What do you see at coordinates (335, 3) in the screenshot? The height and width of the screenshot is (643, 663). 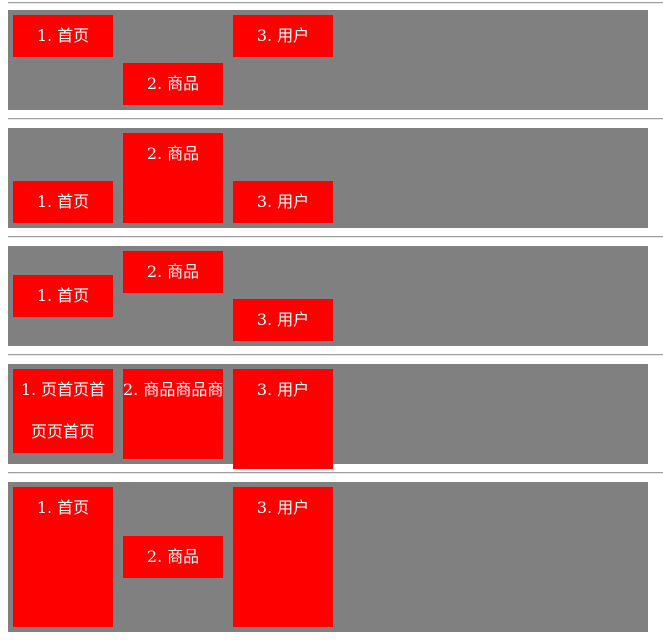 I see `top-divider` at bounding box center [335, 3].